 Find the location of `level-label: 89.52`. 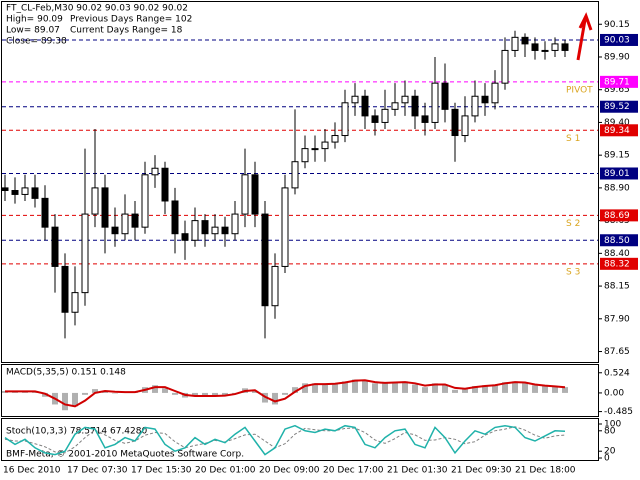

level-label: 89.52 is located at coordinates (617, 107).